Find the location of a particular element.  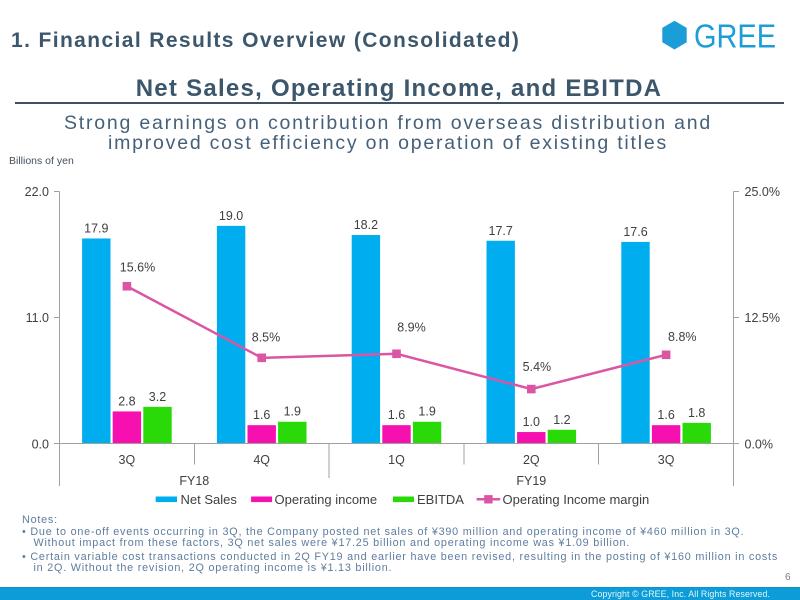

svg-text: 11.0 is located at coordinates (37, 318).